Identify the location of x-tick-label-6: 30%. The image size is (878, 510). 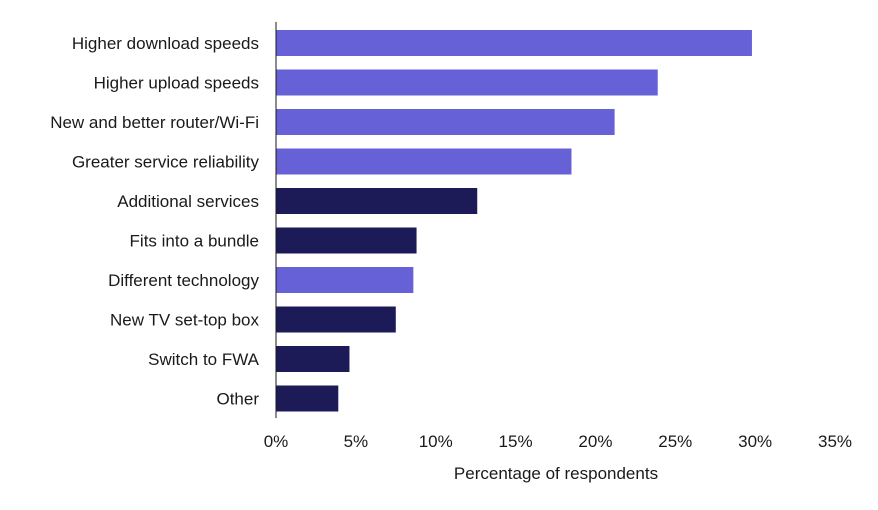
(755, 441).